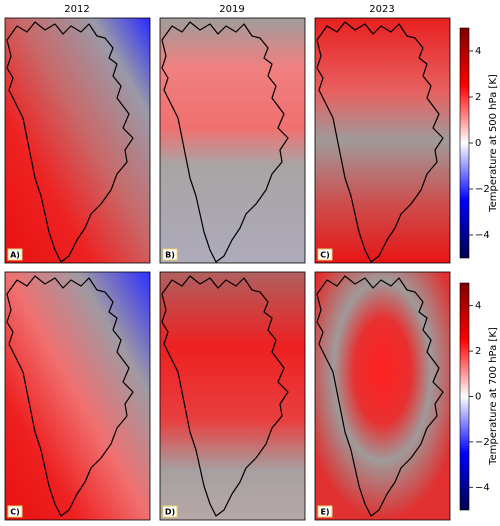 The image size is (500, 526). What do you see at coordinates (493, 143) in the screenshot?
I see `colorbar-label: Temperature at 500 hPa [K]` at bounding box center [493, 143].